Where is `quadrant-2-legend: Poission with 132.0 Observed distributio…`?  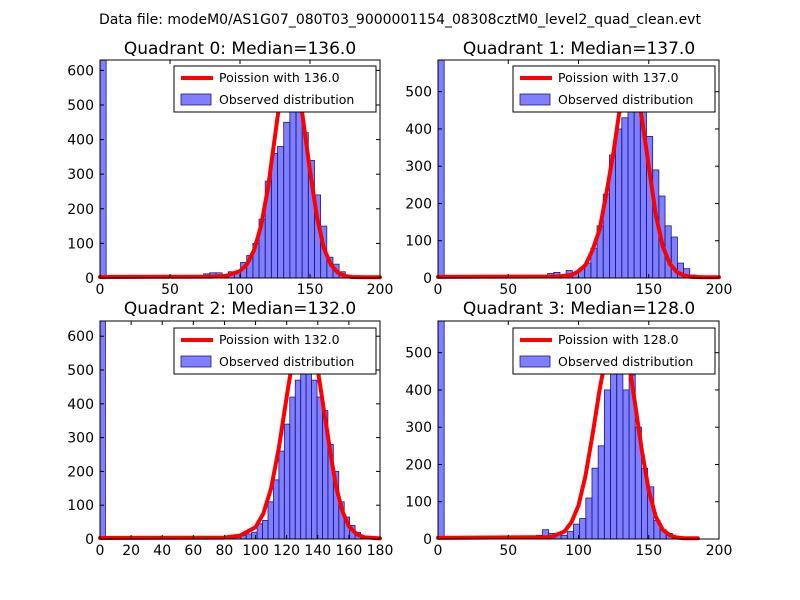 quadrant-2-legend: Poission with 132.0 Observed distributio… is located at coordinates (275, 351).